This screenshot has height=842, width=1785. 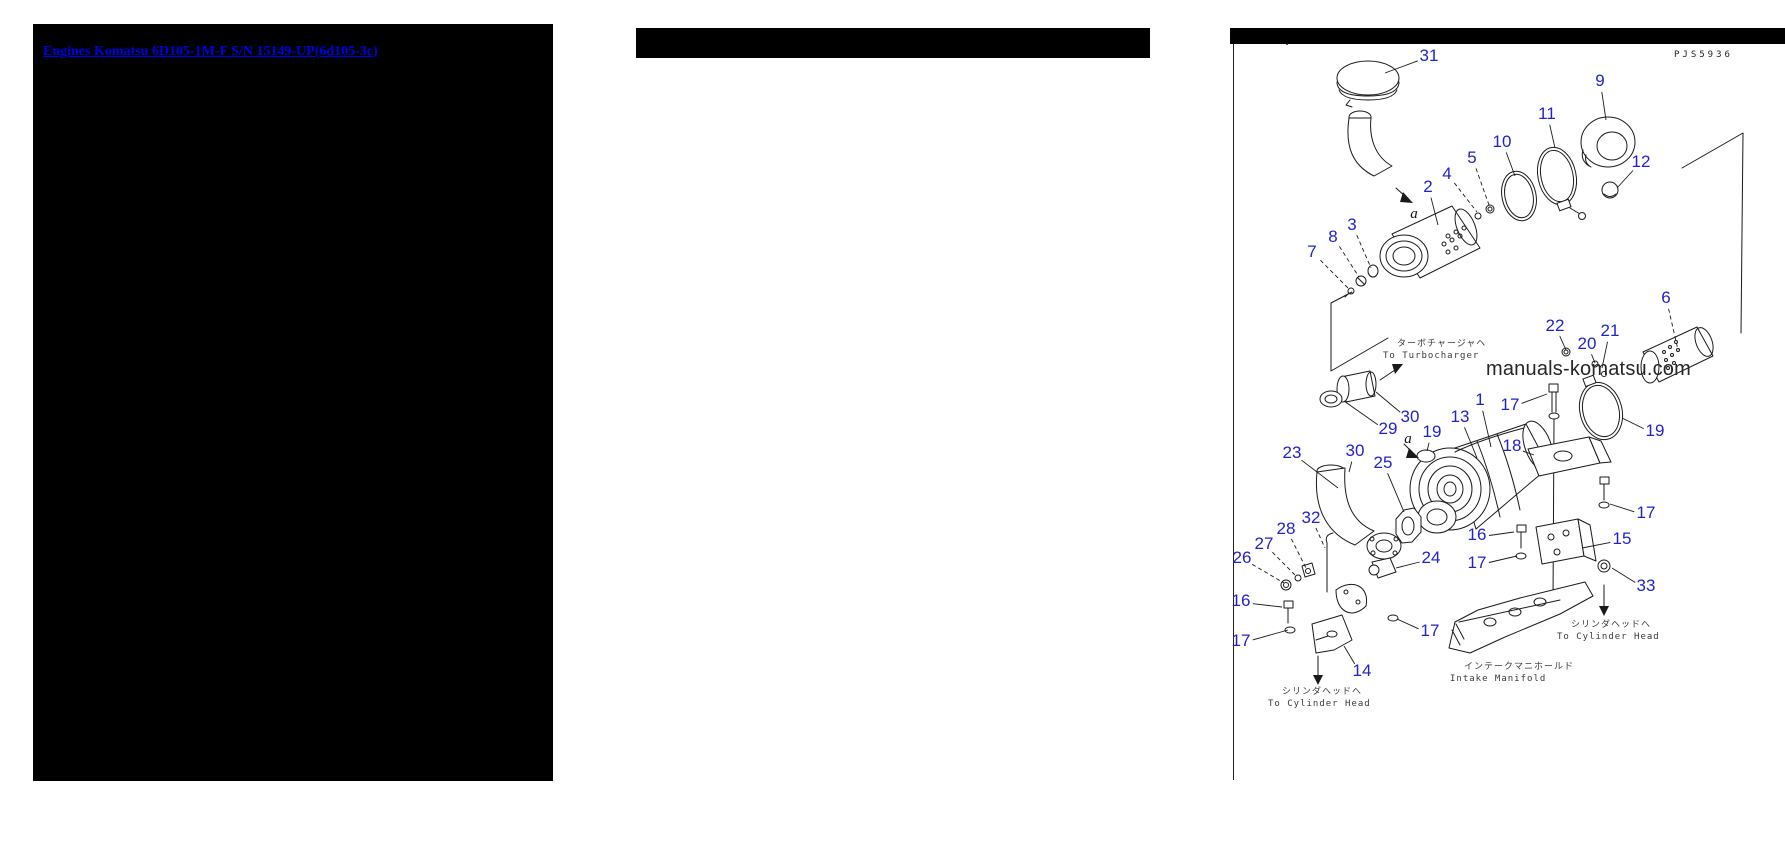 What do you see at coordinates (1587, 343) in the screenshot?
I see `callout-20: 20` at bounding box center [1587, 343].